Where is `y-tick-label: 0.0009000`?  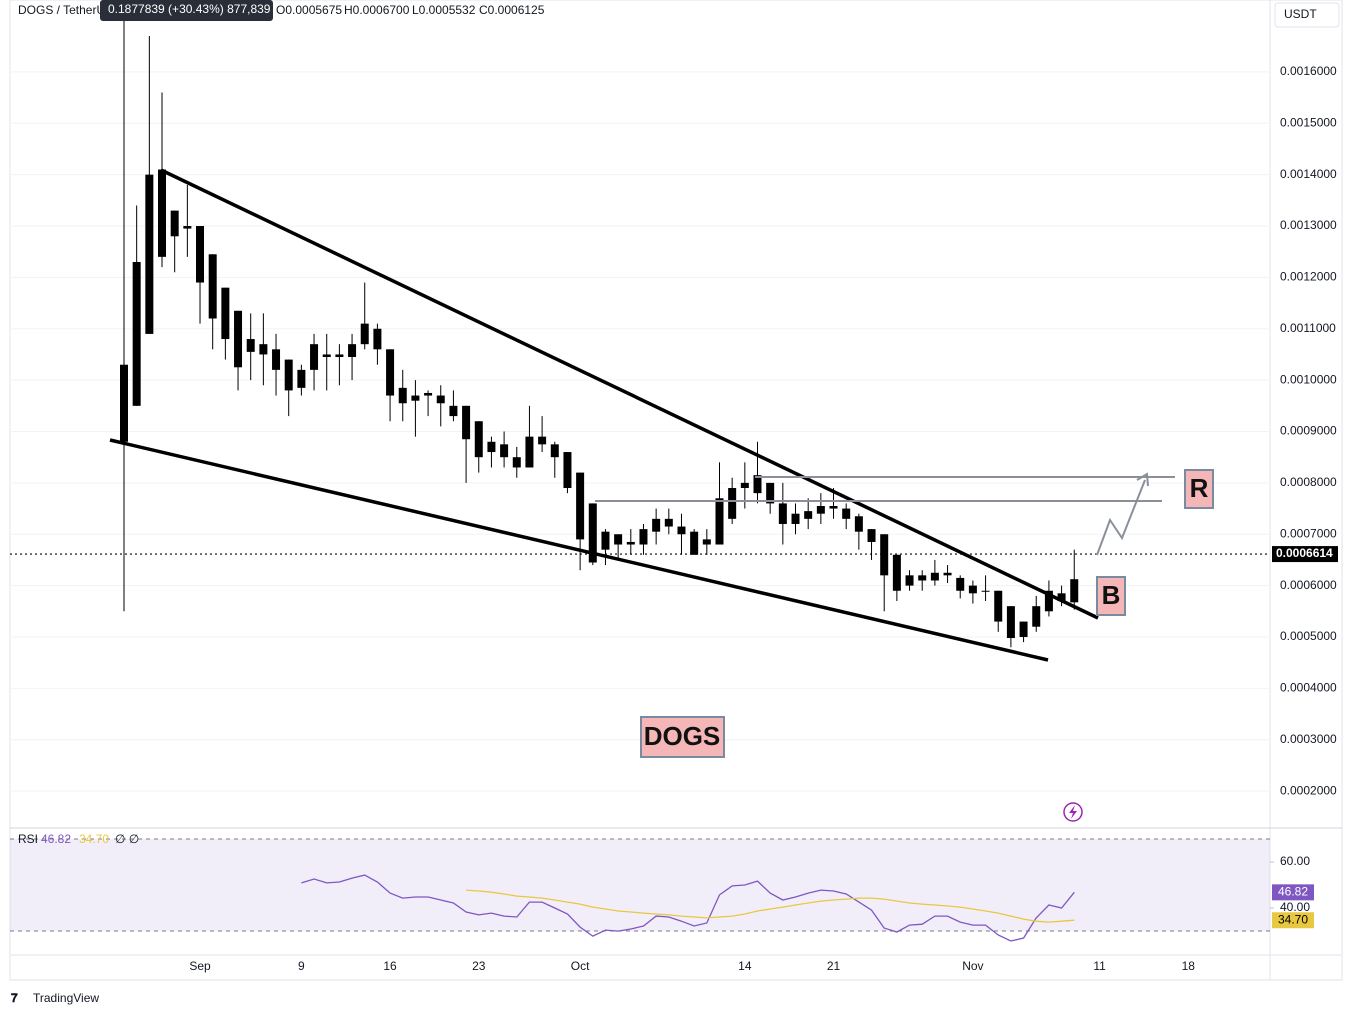 y-tick-label: 0.0009000 is located at coordinates (1308, 431).